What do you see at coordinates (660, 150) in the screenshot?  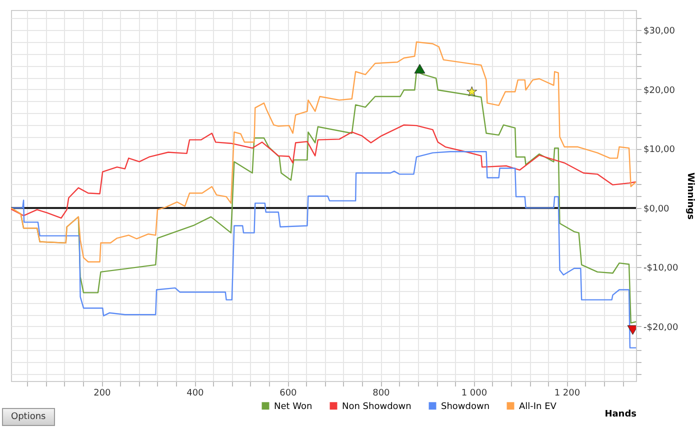 I see `y-tick-label: $10,00` at bounding box center [660, 150].